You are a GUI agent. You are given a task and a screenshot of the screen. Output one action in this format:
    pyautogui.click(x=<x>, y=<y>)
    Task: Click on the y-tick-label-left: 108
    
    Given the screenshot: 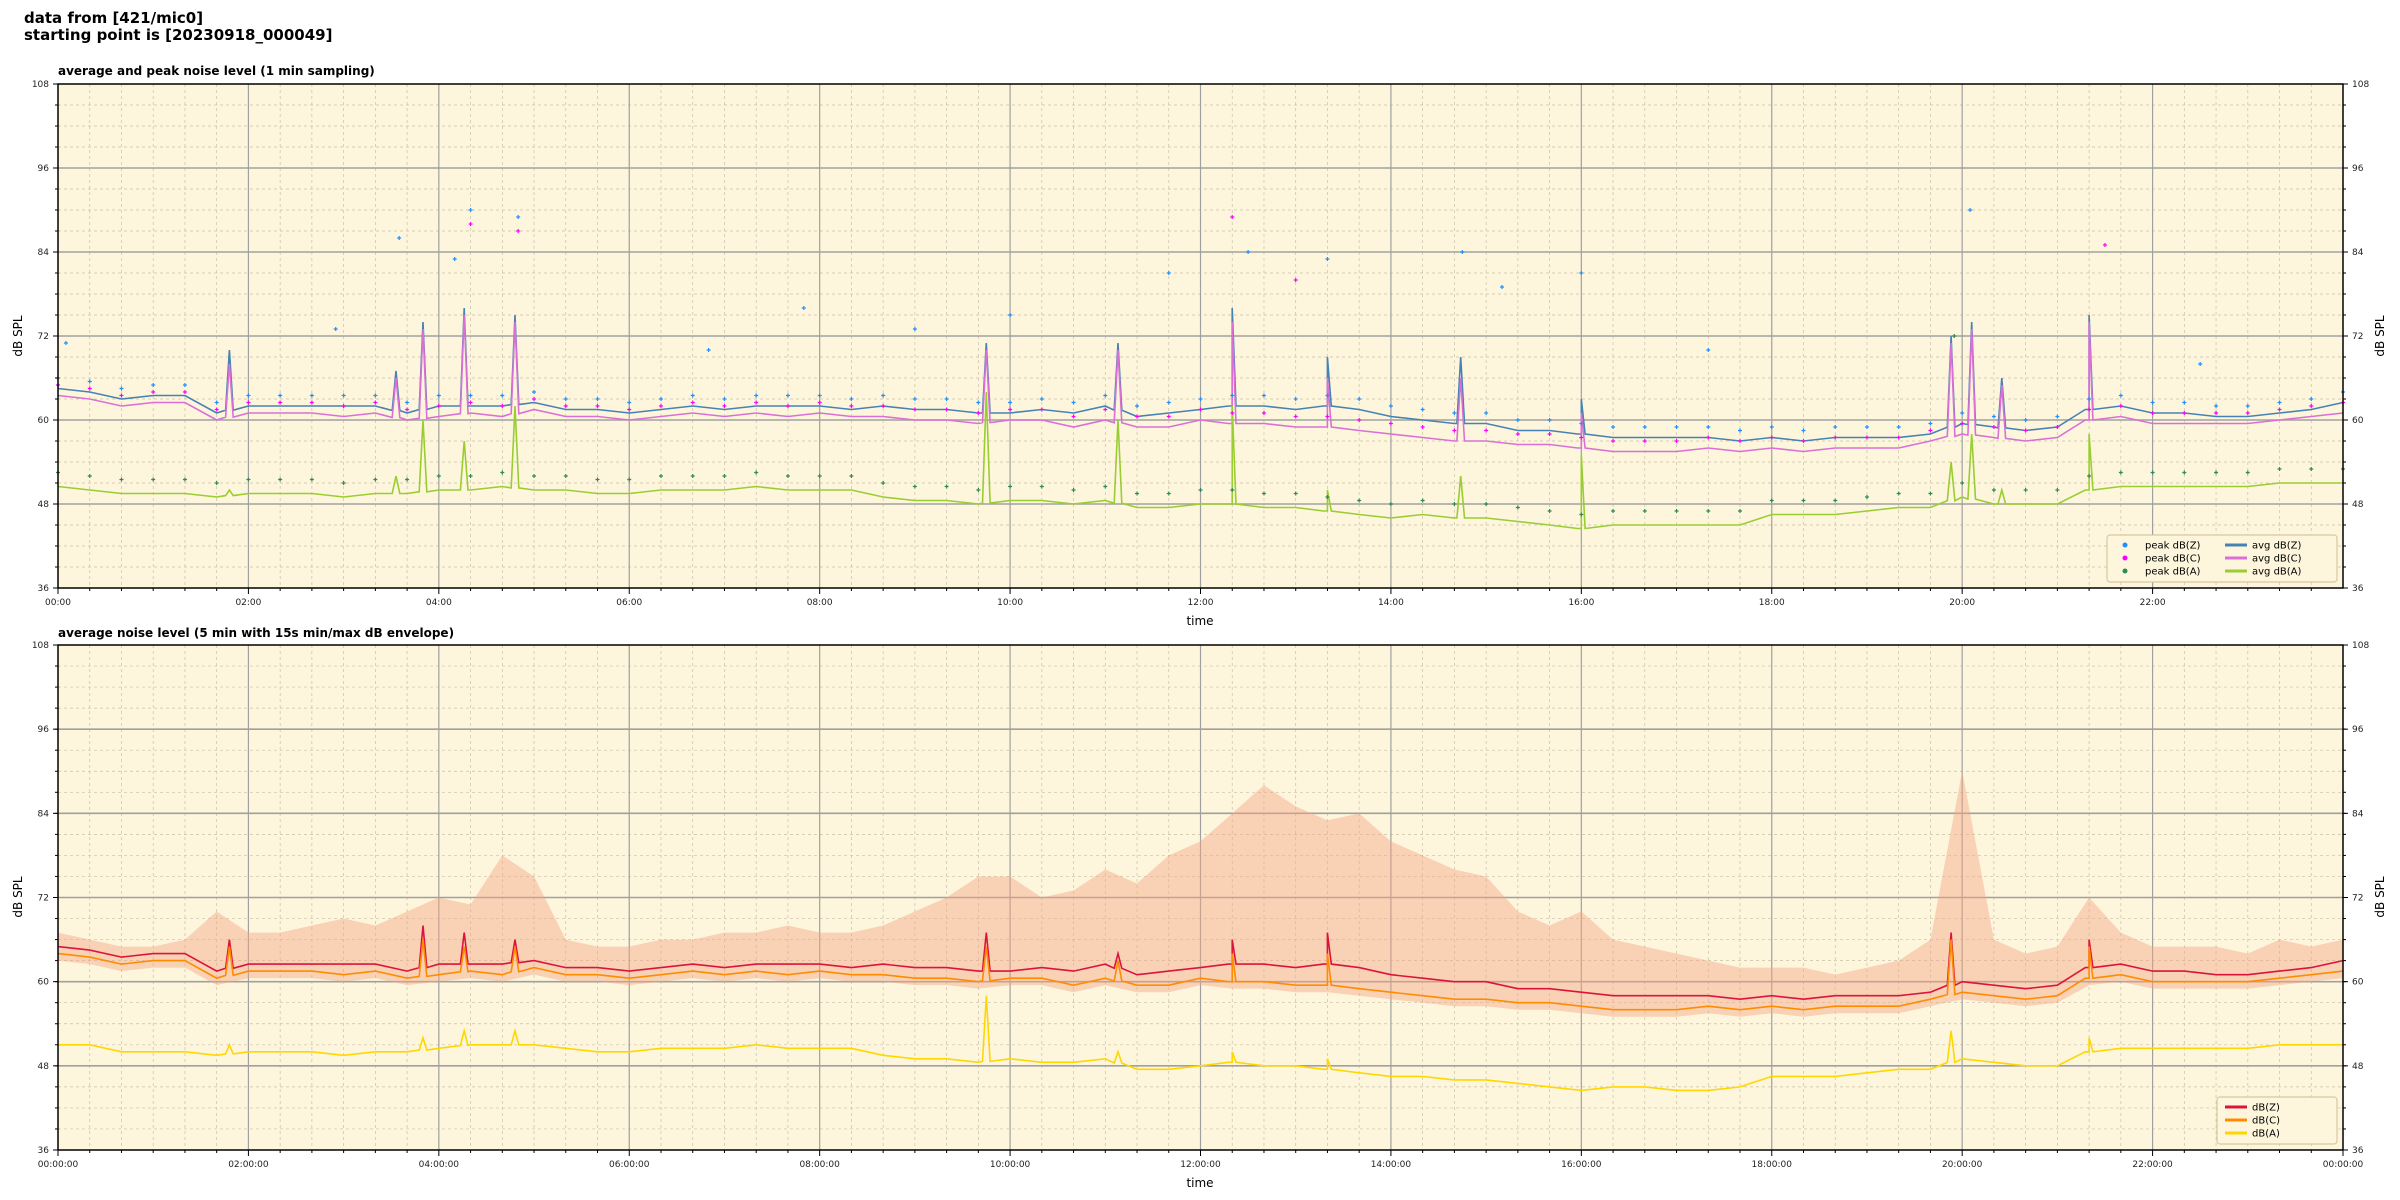 What is the action you would take?
    pyautogui.click(x=40, y=646)
    